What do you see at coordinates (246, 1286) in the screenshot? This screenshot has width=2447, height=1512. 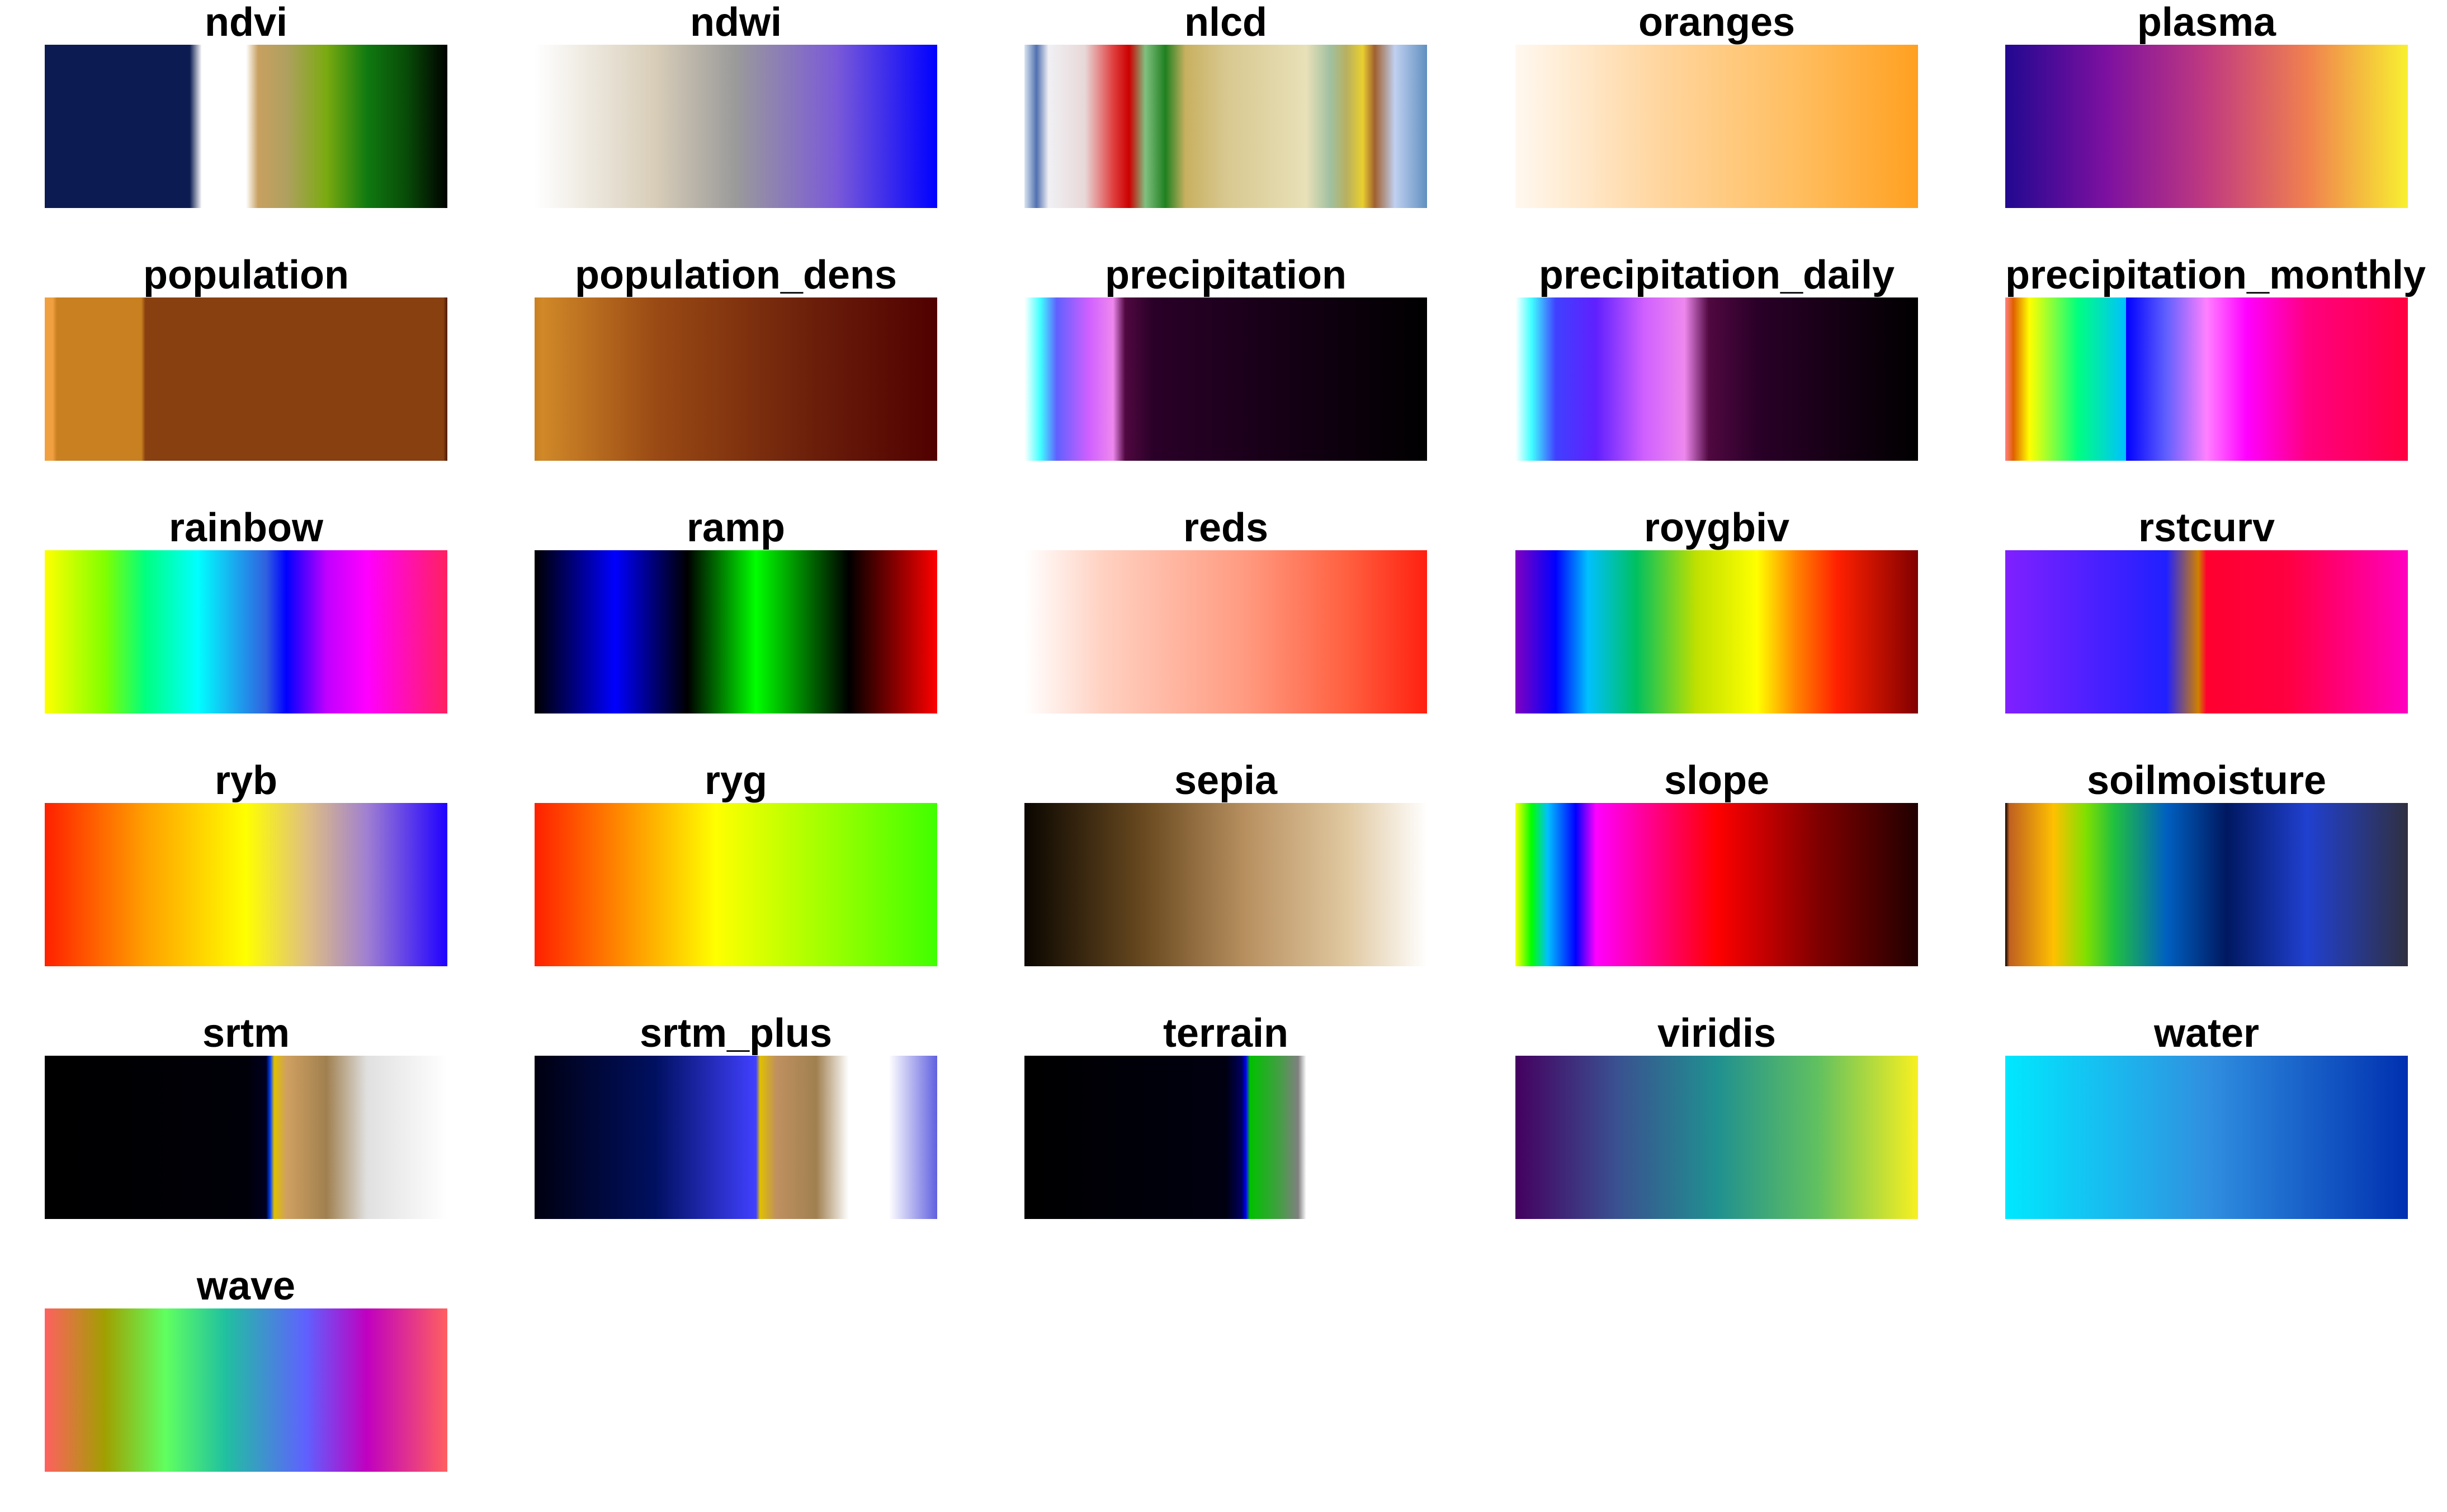 I see `palette-title: wave` at bounding box center [246, 1286].